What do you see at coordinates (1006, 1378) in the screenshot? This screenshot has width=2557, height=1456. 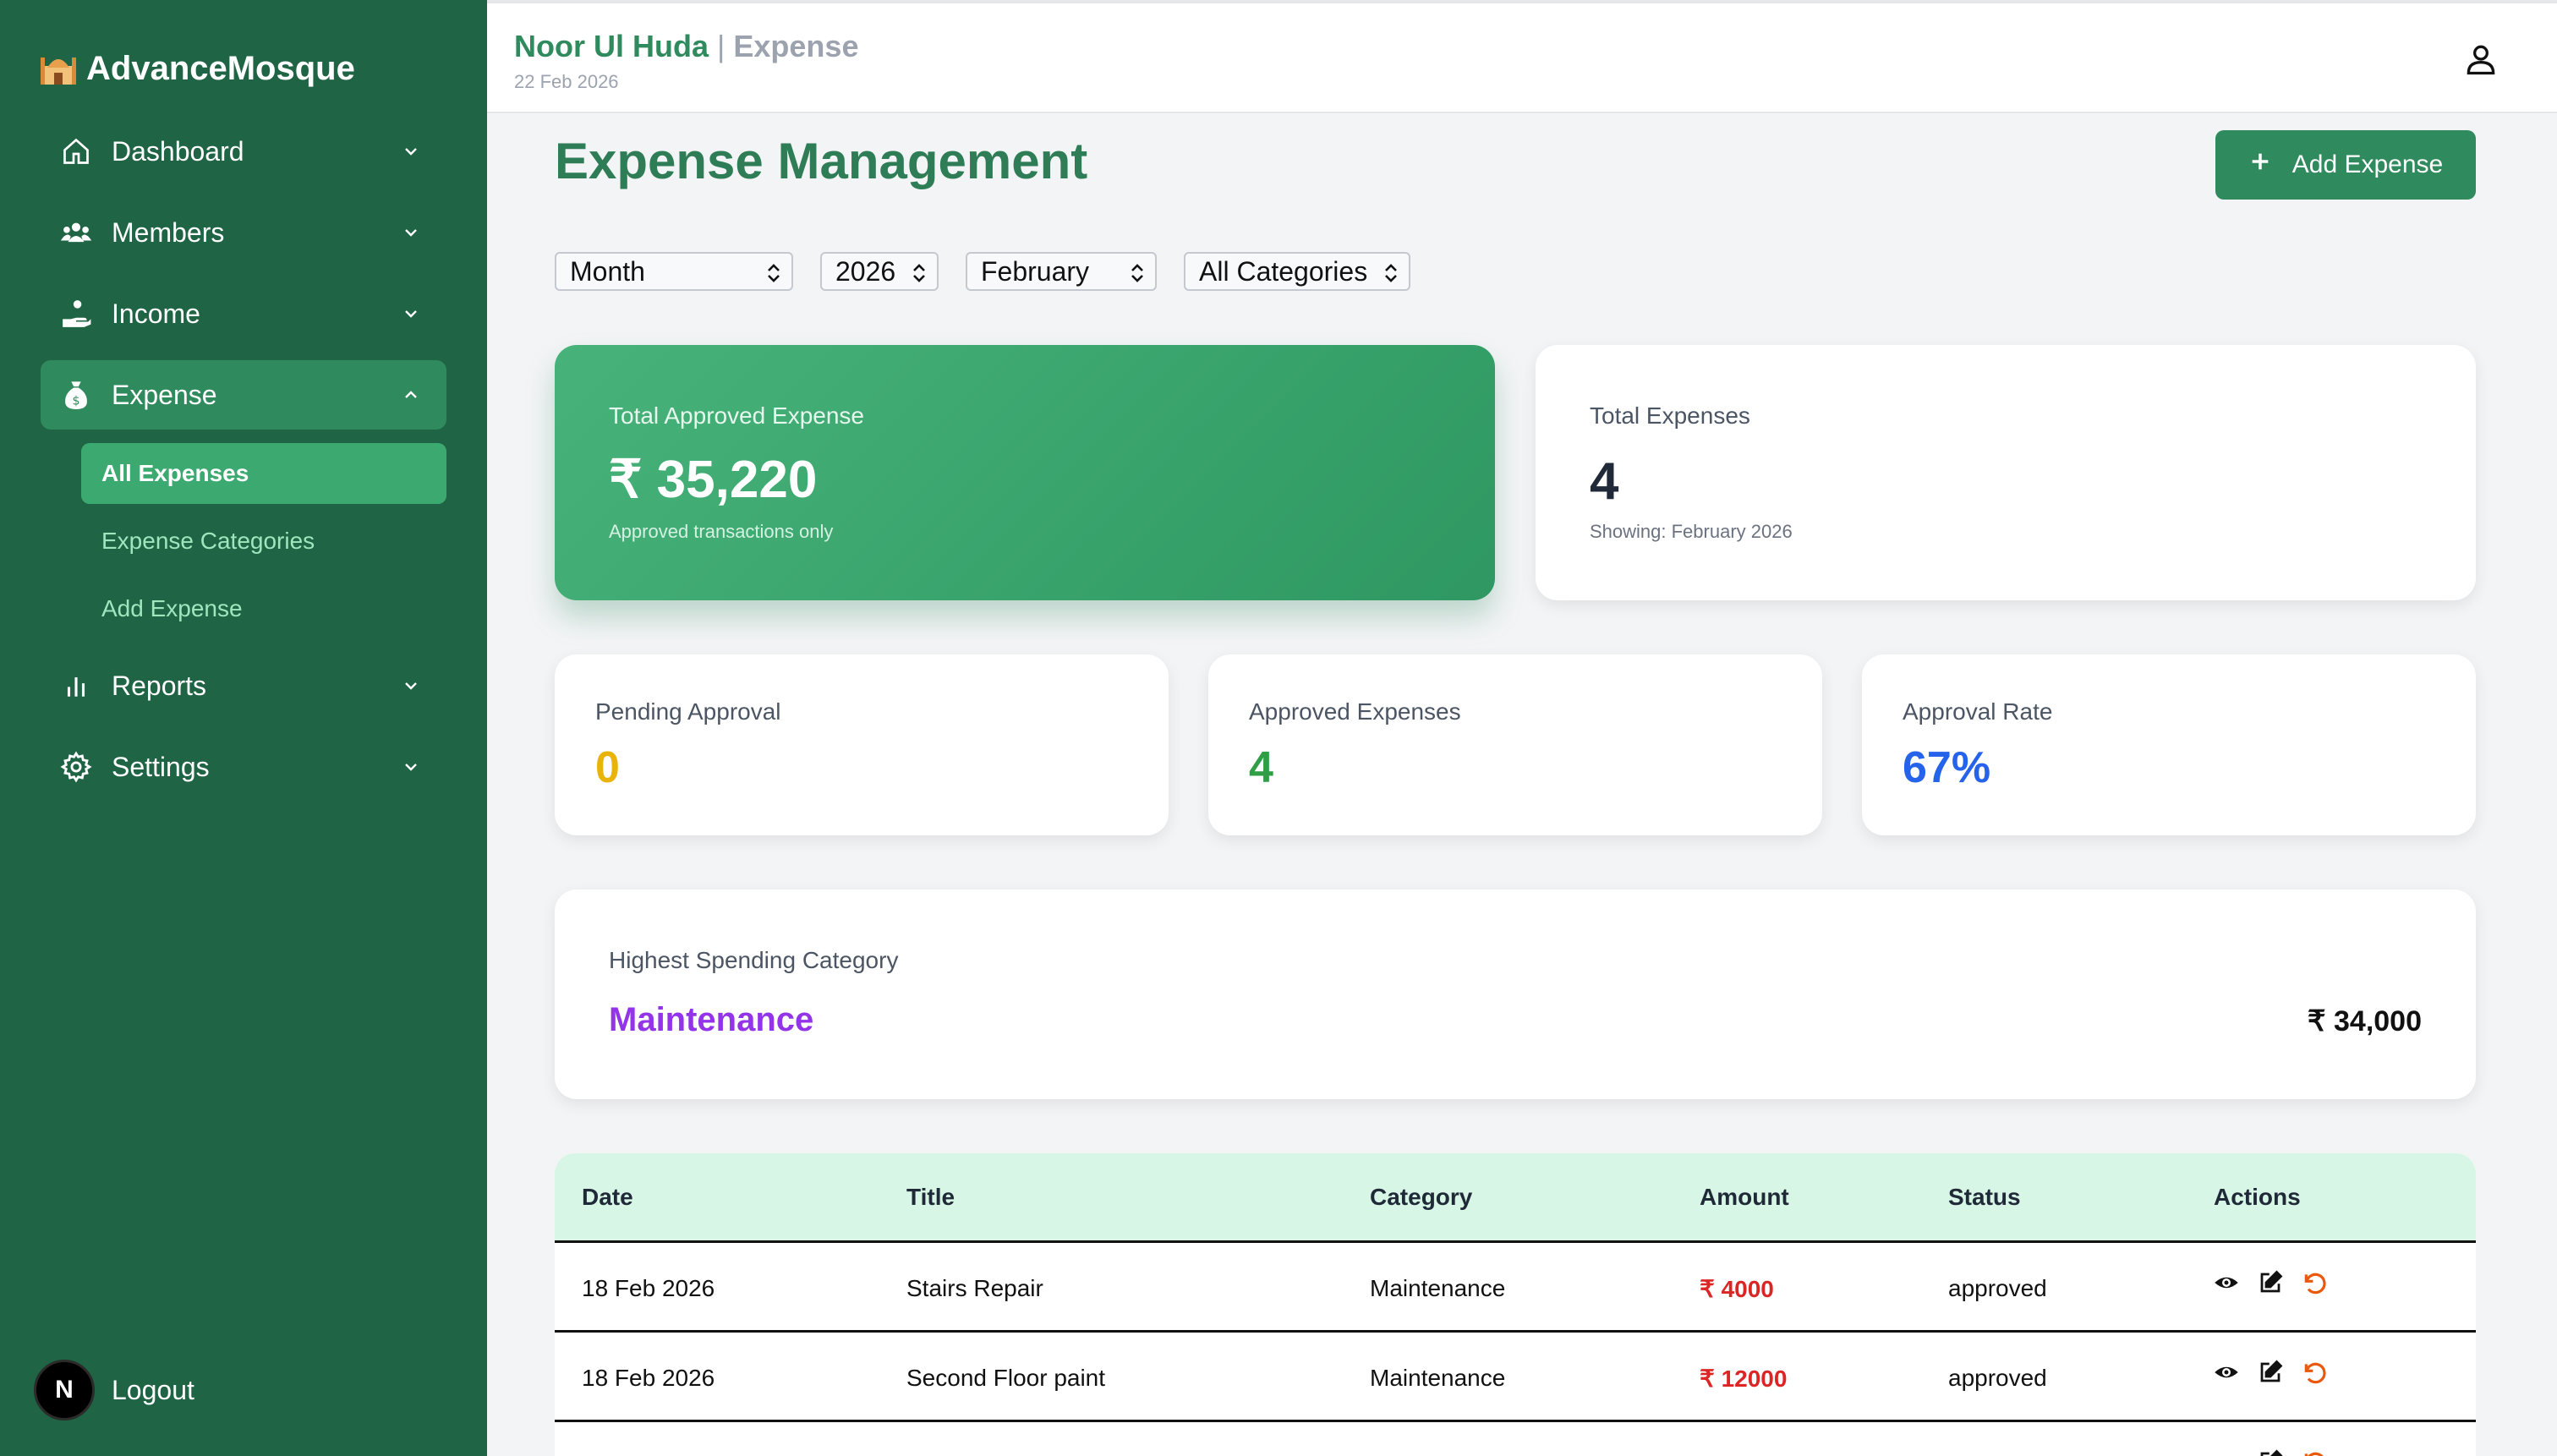 I see `cell-title: Second Floor paint` at bounding box center [1006, 1378].